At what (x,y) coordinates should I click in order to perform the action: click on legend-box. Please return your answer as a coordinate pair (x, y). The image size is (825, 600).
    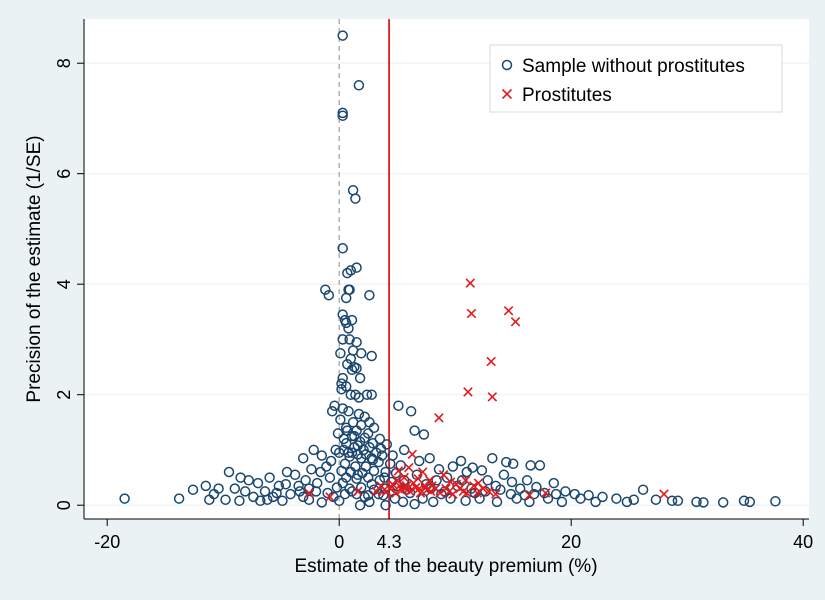
    Looking at the image, I should click on (636, 78).